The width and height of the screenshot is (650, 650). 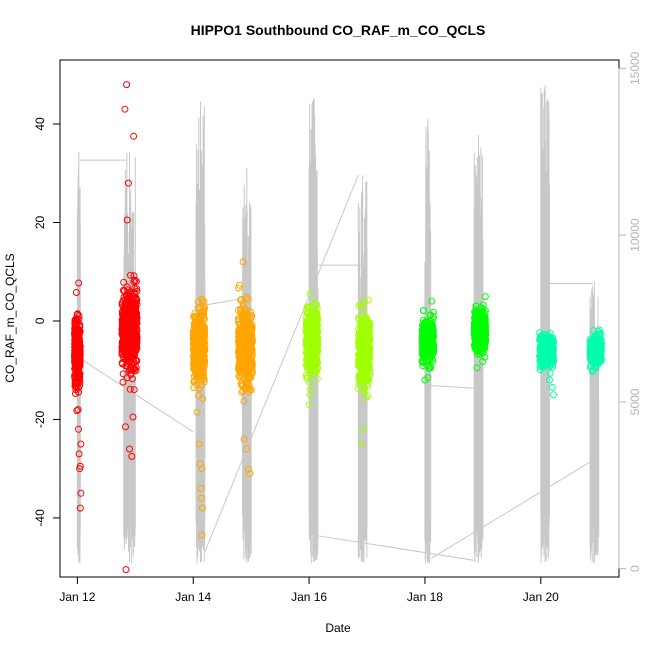 I want to click on series-flight5, so click(x=312, y=349).